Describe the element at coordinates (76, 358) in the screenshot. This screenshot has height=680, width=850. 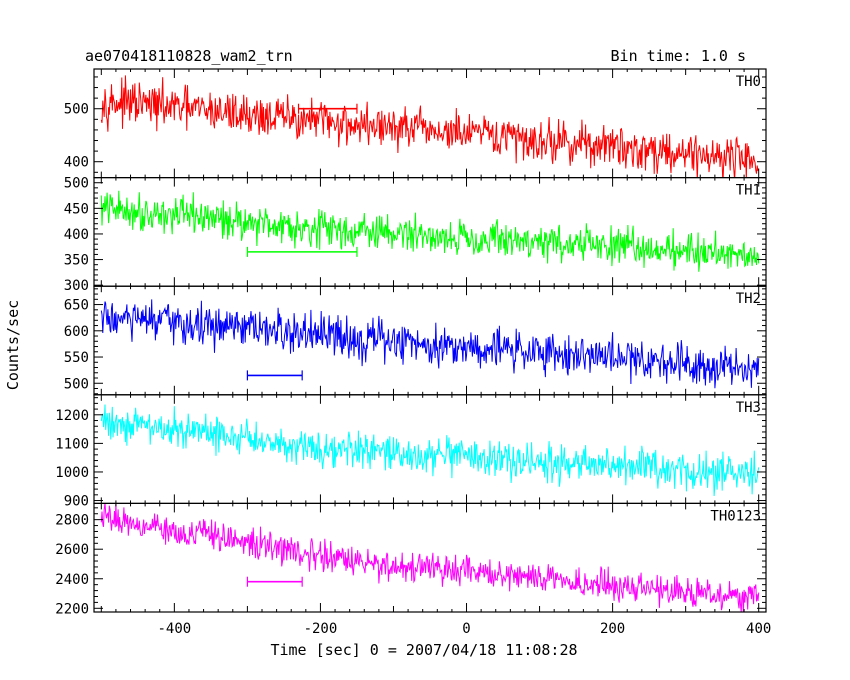
I see `y-tick-label: 550` at that location.